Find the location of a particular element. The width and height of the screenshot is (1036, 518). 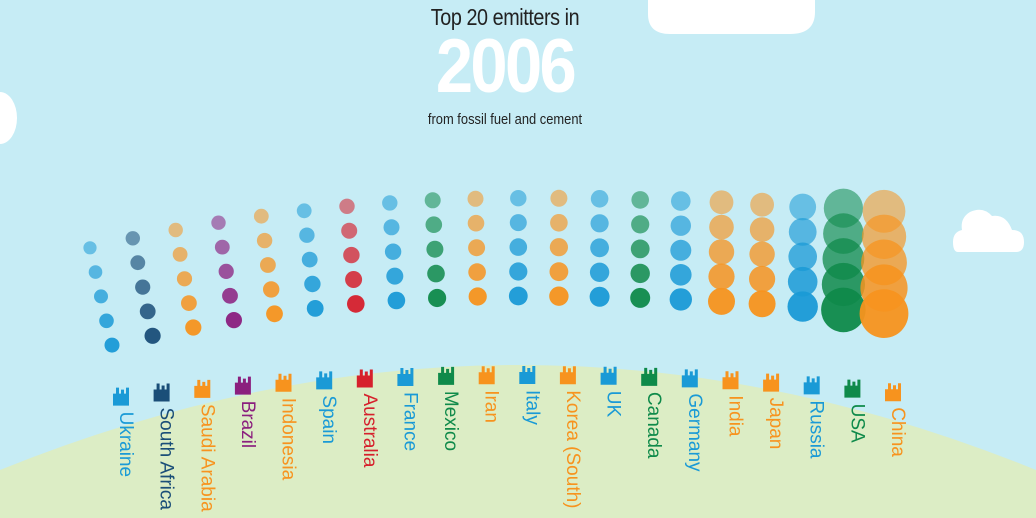

country-label-usa: USA is located at coordinates (856, 423).